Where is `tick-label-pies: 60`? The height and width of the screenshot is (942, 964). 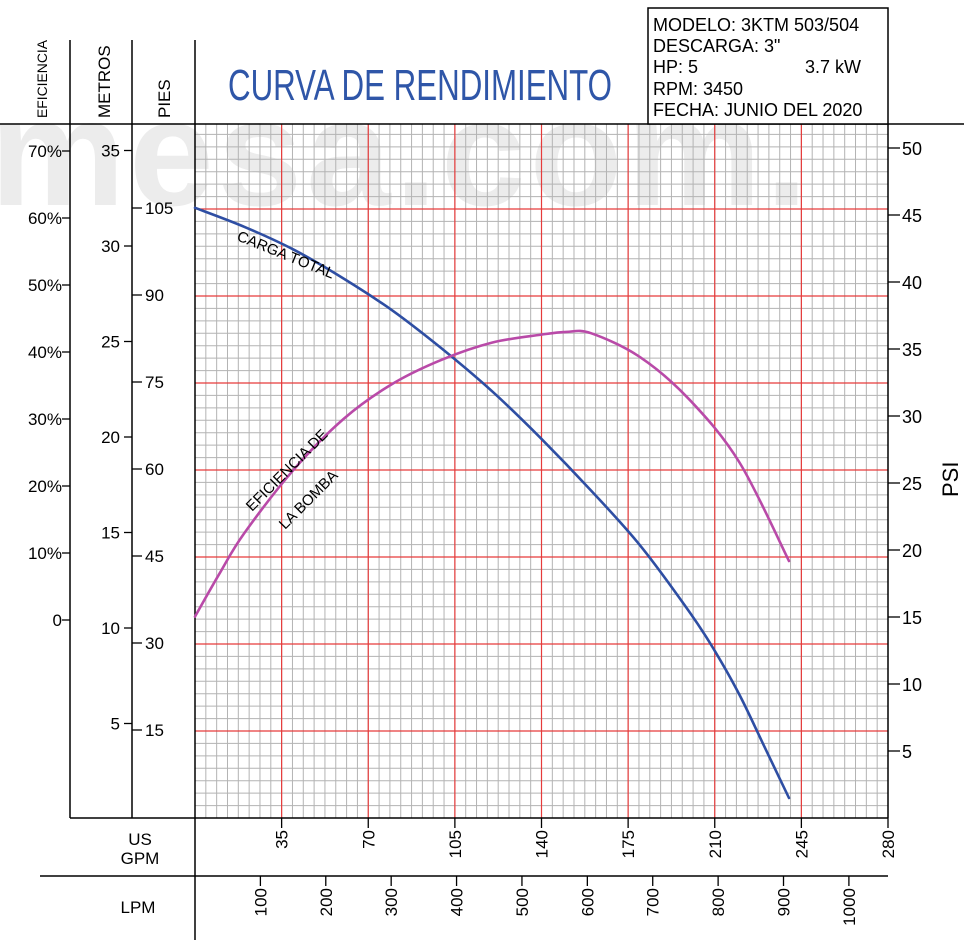 tick-label-pies: 60 is located at coordinates (154, 469).